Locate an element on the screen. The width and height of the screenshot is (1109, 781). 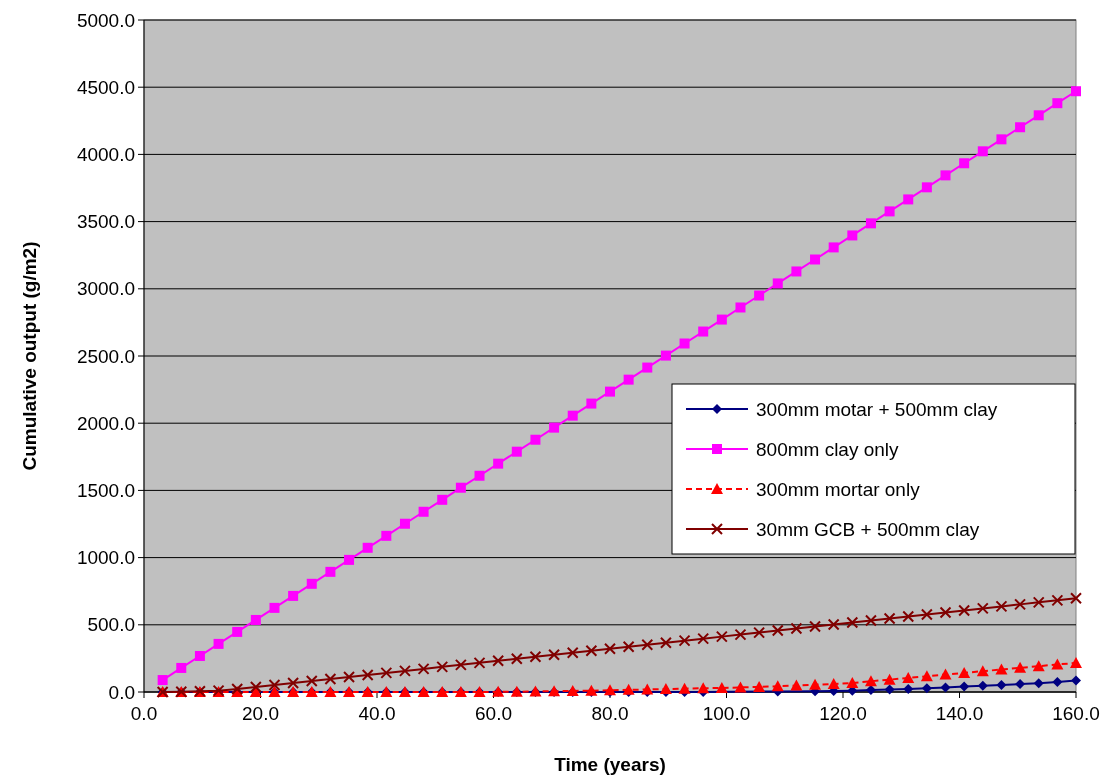
legend-label: 800mm clay only is located at coordinates (828, 449).